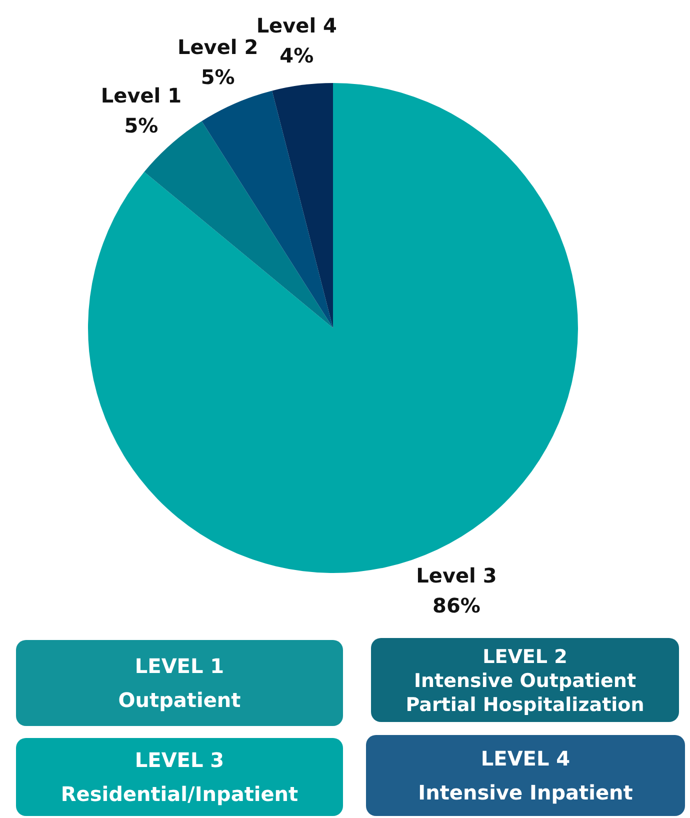  I want to click on text: LEVEL 3 Residential/Inpatient, so click(179, 777).